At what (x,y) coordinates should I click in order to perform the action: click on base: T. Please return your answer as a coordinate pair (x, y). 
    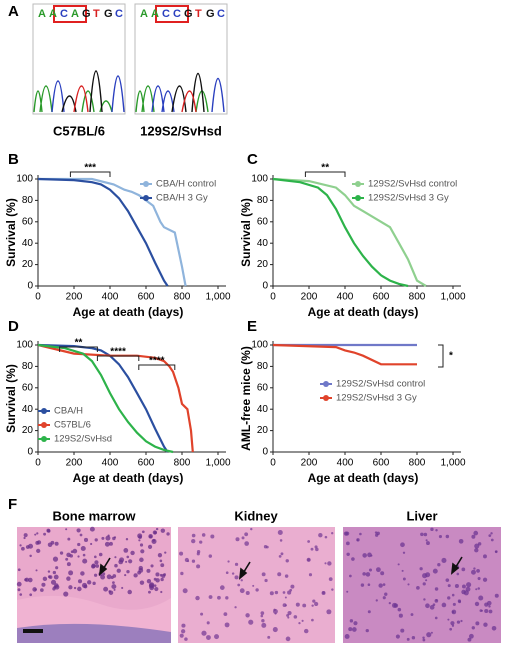
    Looking at the image, I should click on (198, 14).